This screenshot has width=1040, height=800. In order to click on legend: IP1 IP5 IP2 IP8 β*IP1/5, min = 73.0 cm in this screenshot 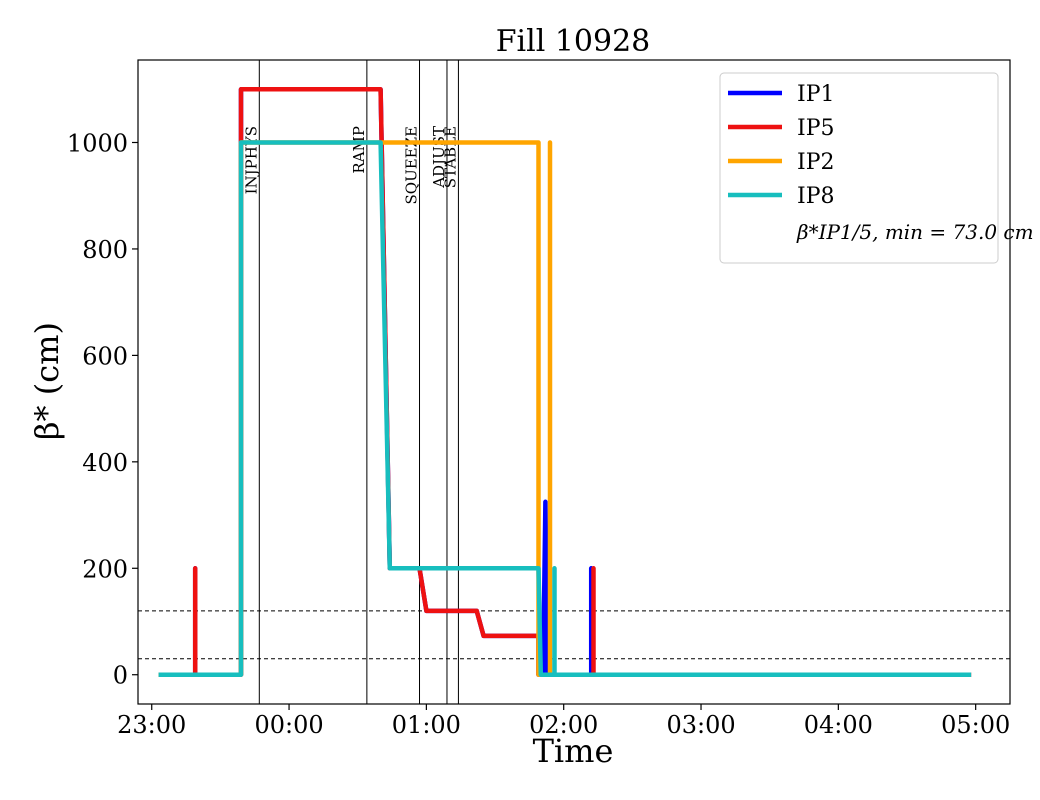, I will do `click(876, 168)`.